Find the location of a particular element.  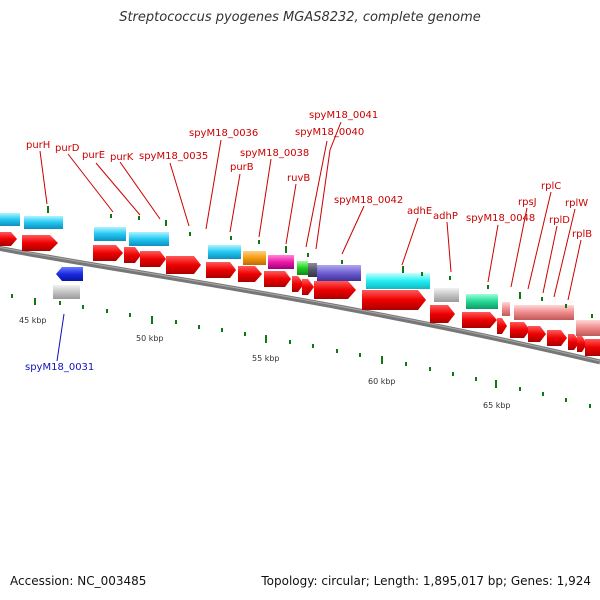

scale-label: 50 kbp is located at coordinates (150, 338).